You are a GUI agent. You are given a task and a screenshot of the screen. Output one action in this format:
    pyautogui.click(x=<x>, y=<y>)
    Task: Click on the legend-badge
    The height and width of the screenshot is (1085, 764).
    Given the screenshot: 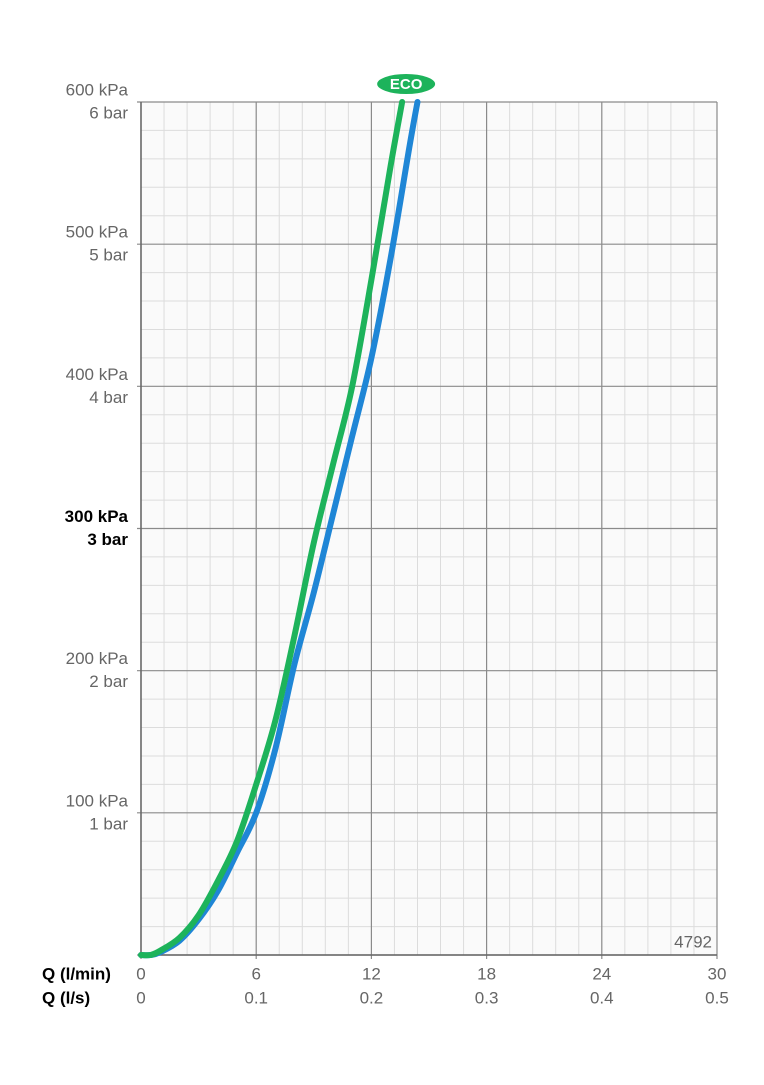 What is the action you would take?
    pyautogui.click(x=406, y=84)
    